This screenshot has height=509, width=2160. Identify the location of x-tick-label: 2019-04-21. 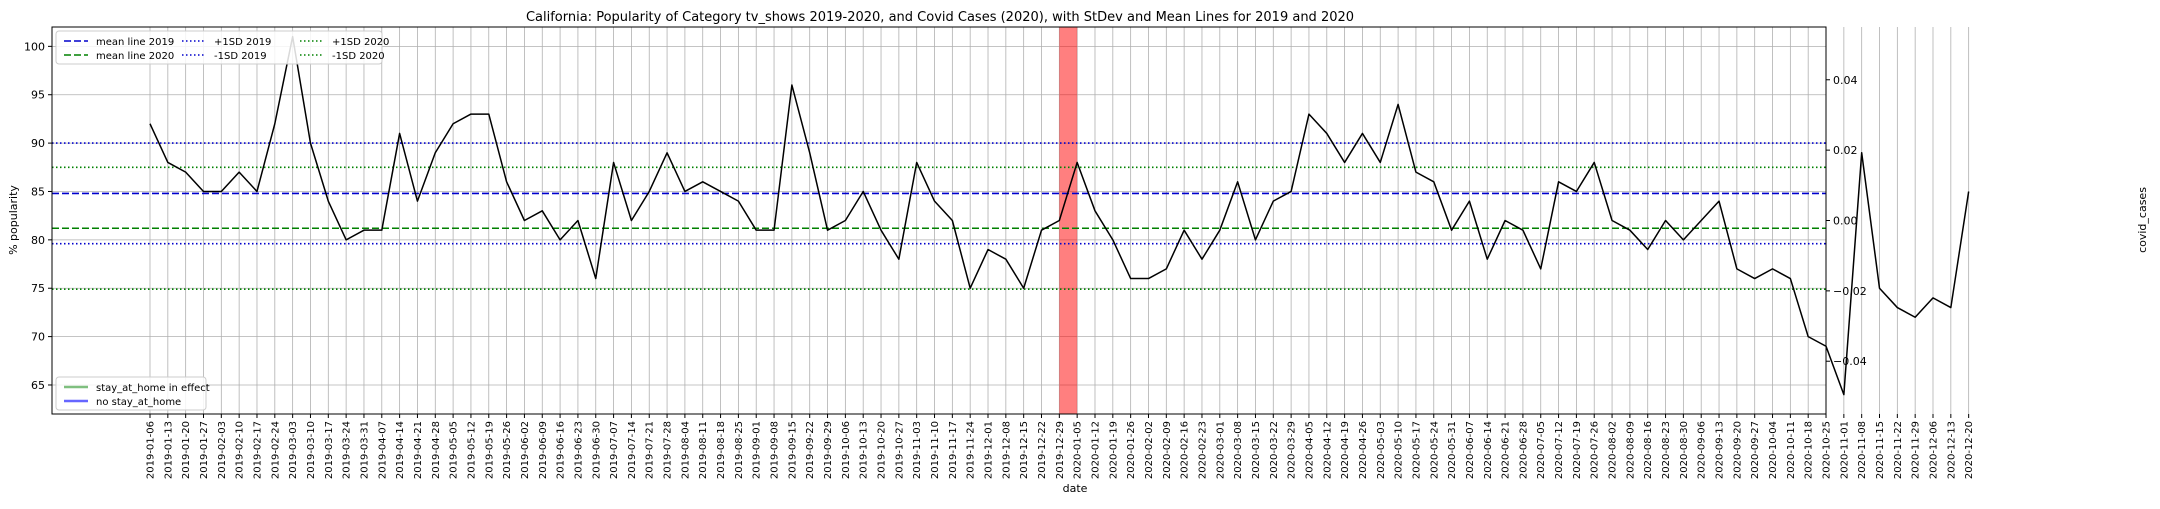
(418, 450).